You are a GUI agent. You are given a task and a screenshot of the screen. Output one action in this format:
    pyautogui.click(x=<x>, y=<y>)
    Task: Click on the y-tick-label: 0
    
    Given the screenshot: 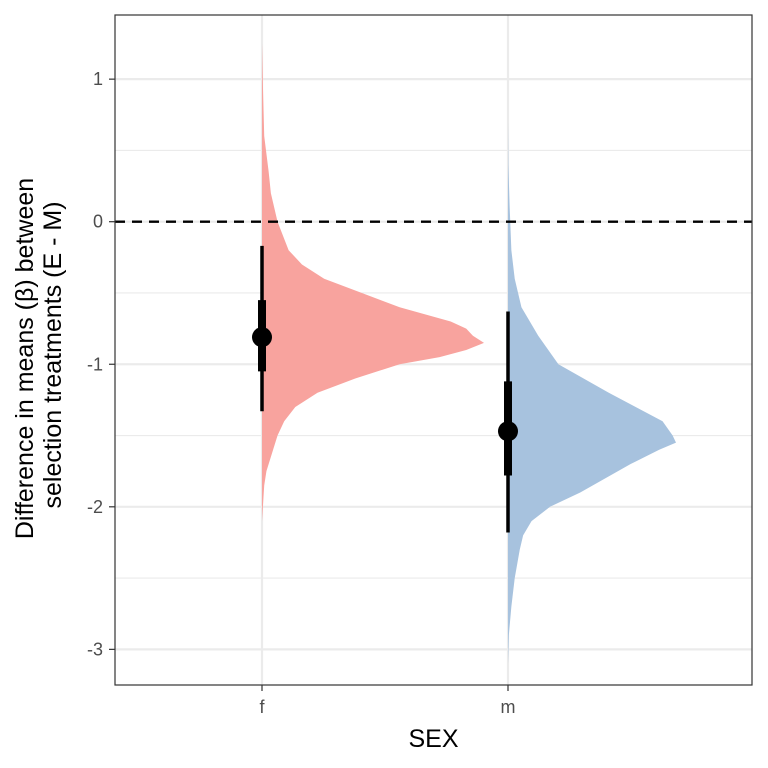 What is the action you would take?
    pyautogui.click(x=98, y=222)
    